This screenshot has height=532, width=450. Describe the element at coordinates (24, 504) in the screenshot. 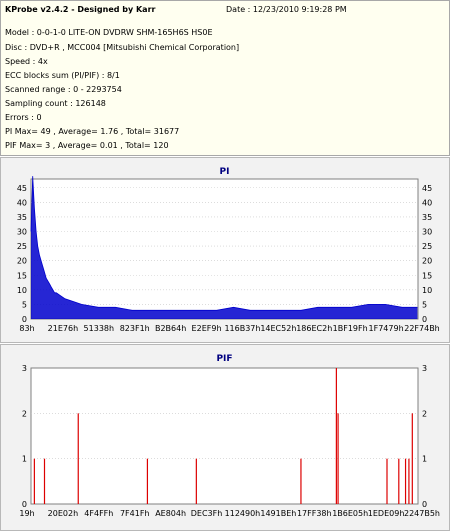

I see `pif-ytick-label-left: 0` at that location.